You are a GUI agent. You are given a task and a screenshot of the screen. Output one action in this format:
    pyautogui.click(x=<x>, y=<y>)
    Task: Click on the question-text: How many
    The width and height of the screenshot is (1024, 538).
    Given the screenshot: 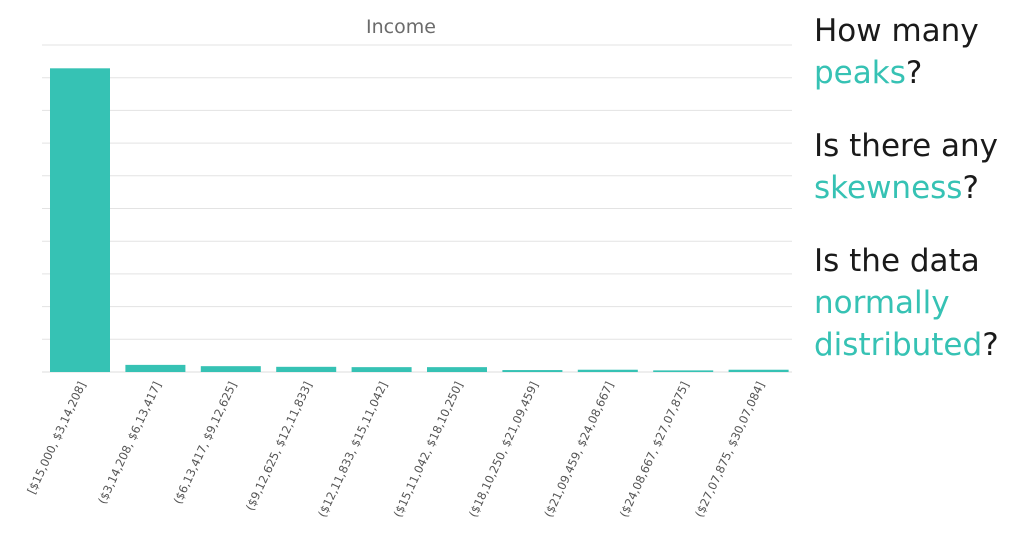 What is the action you would take?
    pyautogui.click(x=896, y=31)
    